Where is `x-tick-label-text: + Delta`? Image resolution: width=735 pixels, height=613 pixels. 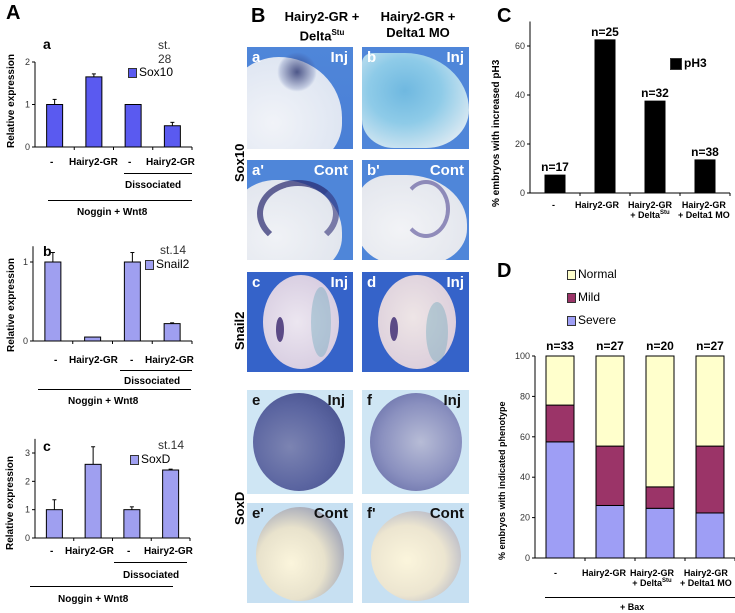
x-tick-label-text: + Delta is located at coordinates (647, 583).